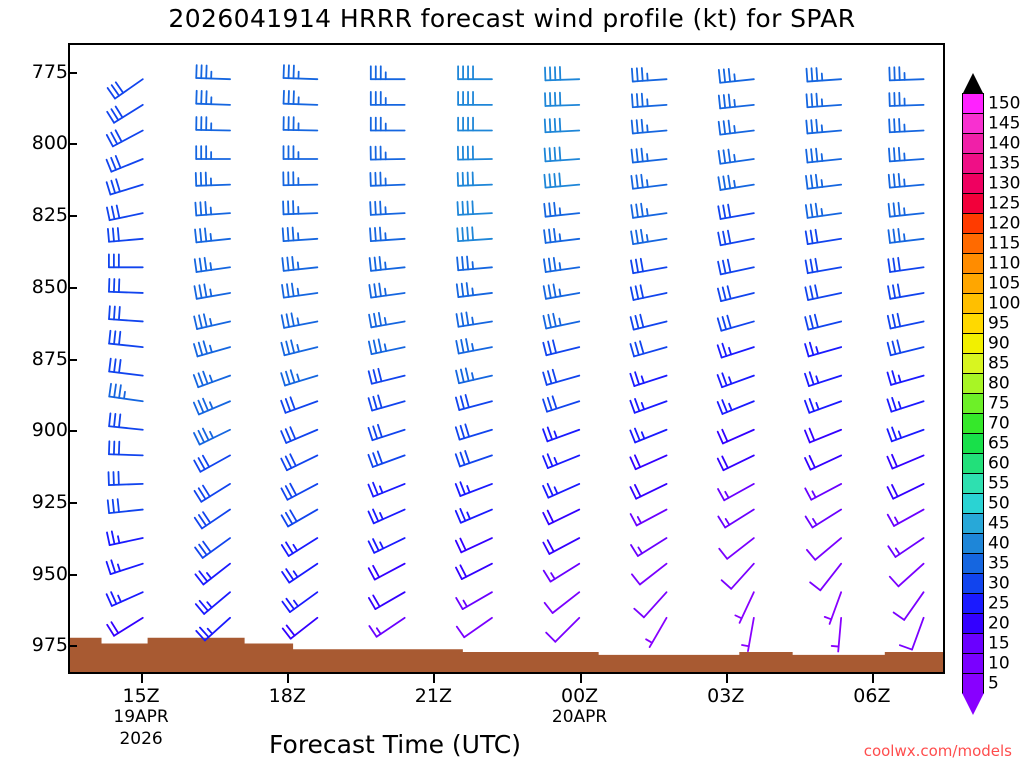 The image size is (1024, 768). Describe the element at coordinates (999, 423) in the screenshot. I see `colorbar-label: 70` at that location.